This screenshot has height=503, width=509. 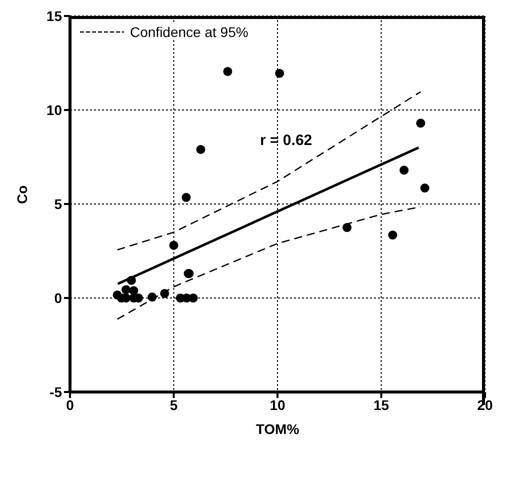 I want to click on x-tick-label: 5, so click(x=174, y=404).